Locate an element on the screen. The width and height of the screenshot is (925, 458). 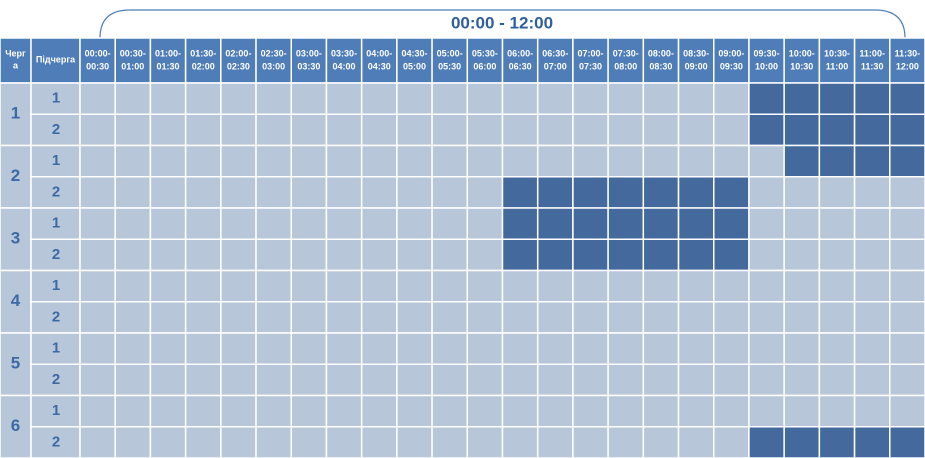
slot-to: 00:30 is located at coordinates (97, 66).